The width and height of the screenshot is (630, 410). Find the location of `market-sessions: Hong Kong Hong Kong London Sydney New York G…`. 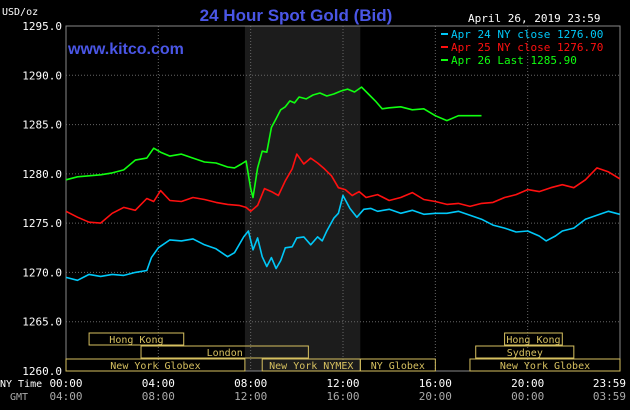

market-sessions: Hong Kong Hong Kong London Sydney New York G… is located at coordinates (343, 352).